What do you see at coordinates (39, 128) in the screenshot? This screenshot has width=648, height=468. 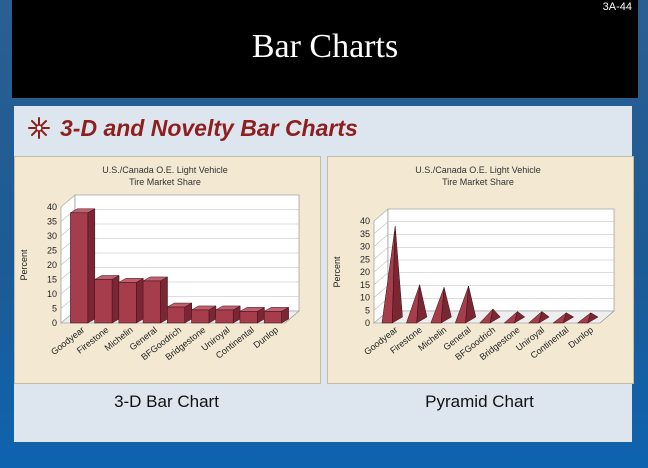 I see `snowflake-icon` at bounding box center [39, 128].